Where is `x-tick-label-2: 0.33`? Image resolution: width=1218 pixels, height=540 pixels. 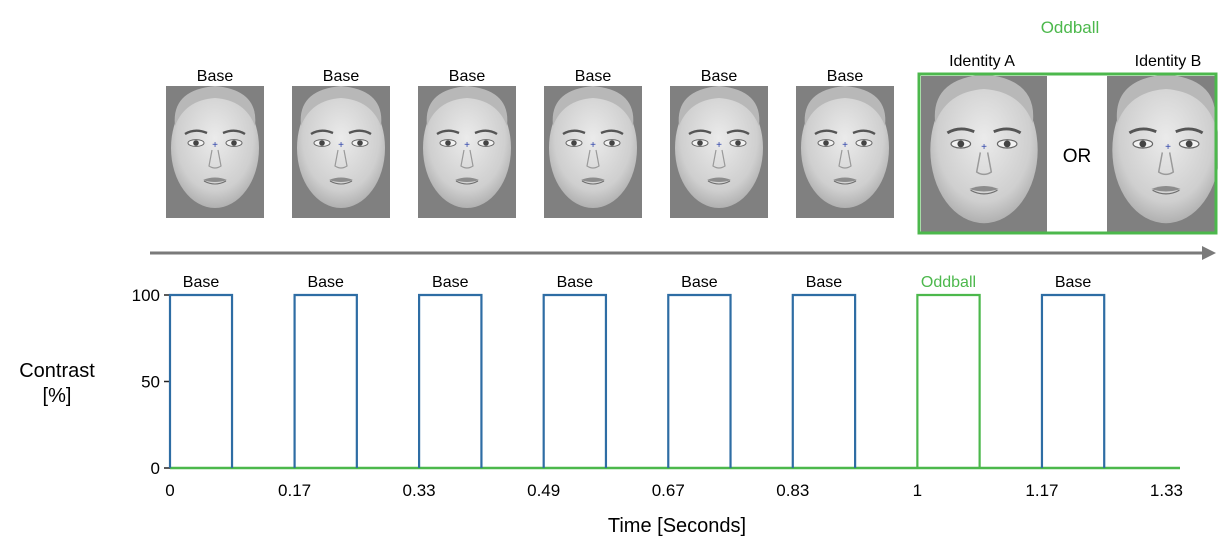
x-tick-label-2: 0.33 is located at coordinates (419, 490).